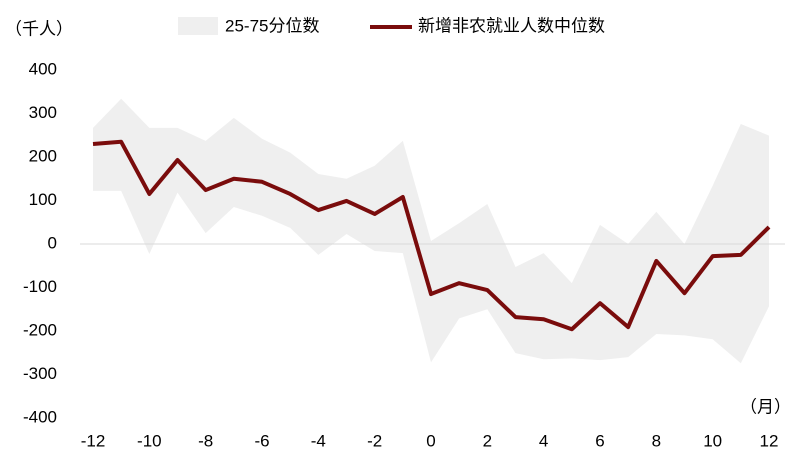 The width and height of the screenshot is (810, 468). Describe the element at coordinates (40, 373) in the screenshot. I see `y-tick-label: -300` at that location.